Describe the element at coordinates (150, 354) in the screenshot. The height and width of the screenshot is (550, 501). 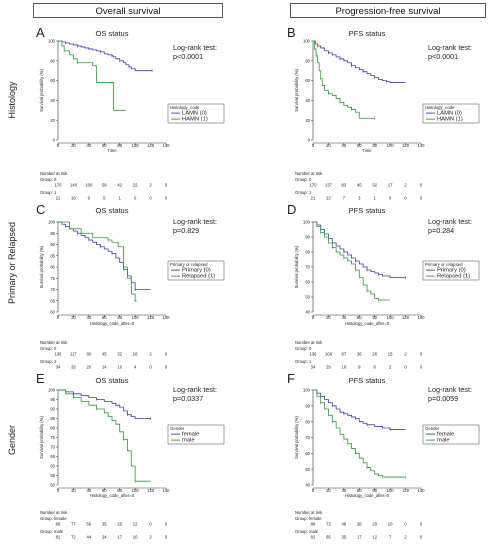
I see `panel-c-risk-value: 2` at that location.